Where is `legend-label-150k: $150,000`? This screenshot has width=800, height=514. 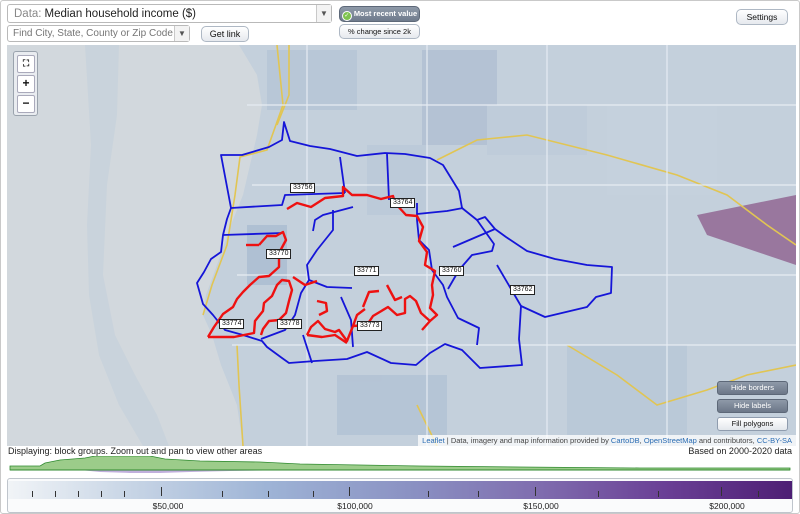 legend-label-150k: $150,000 is located at coordinates (541, 506).